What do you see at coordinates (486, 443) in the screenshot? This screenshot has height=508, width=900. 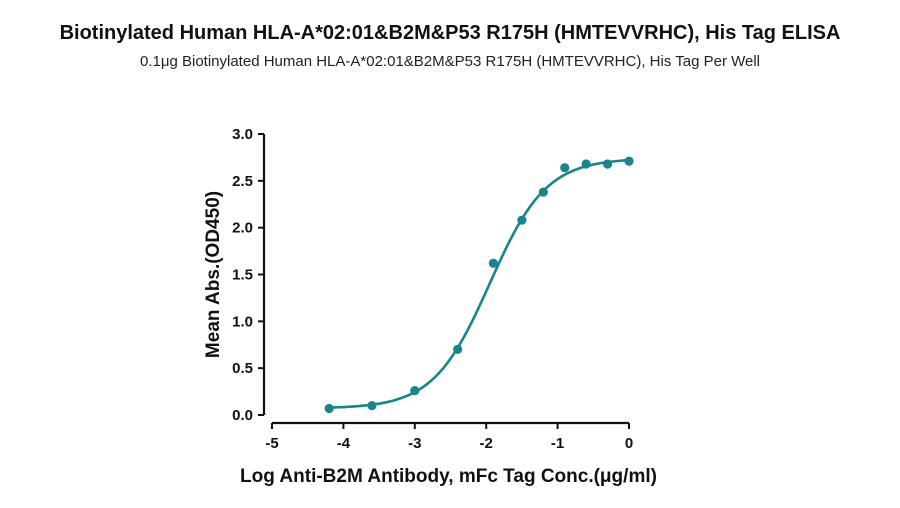 I see `x-tick-label: -2` at bounding box center [486, 443].